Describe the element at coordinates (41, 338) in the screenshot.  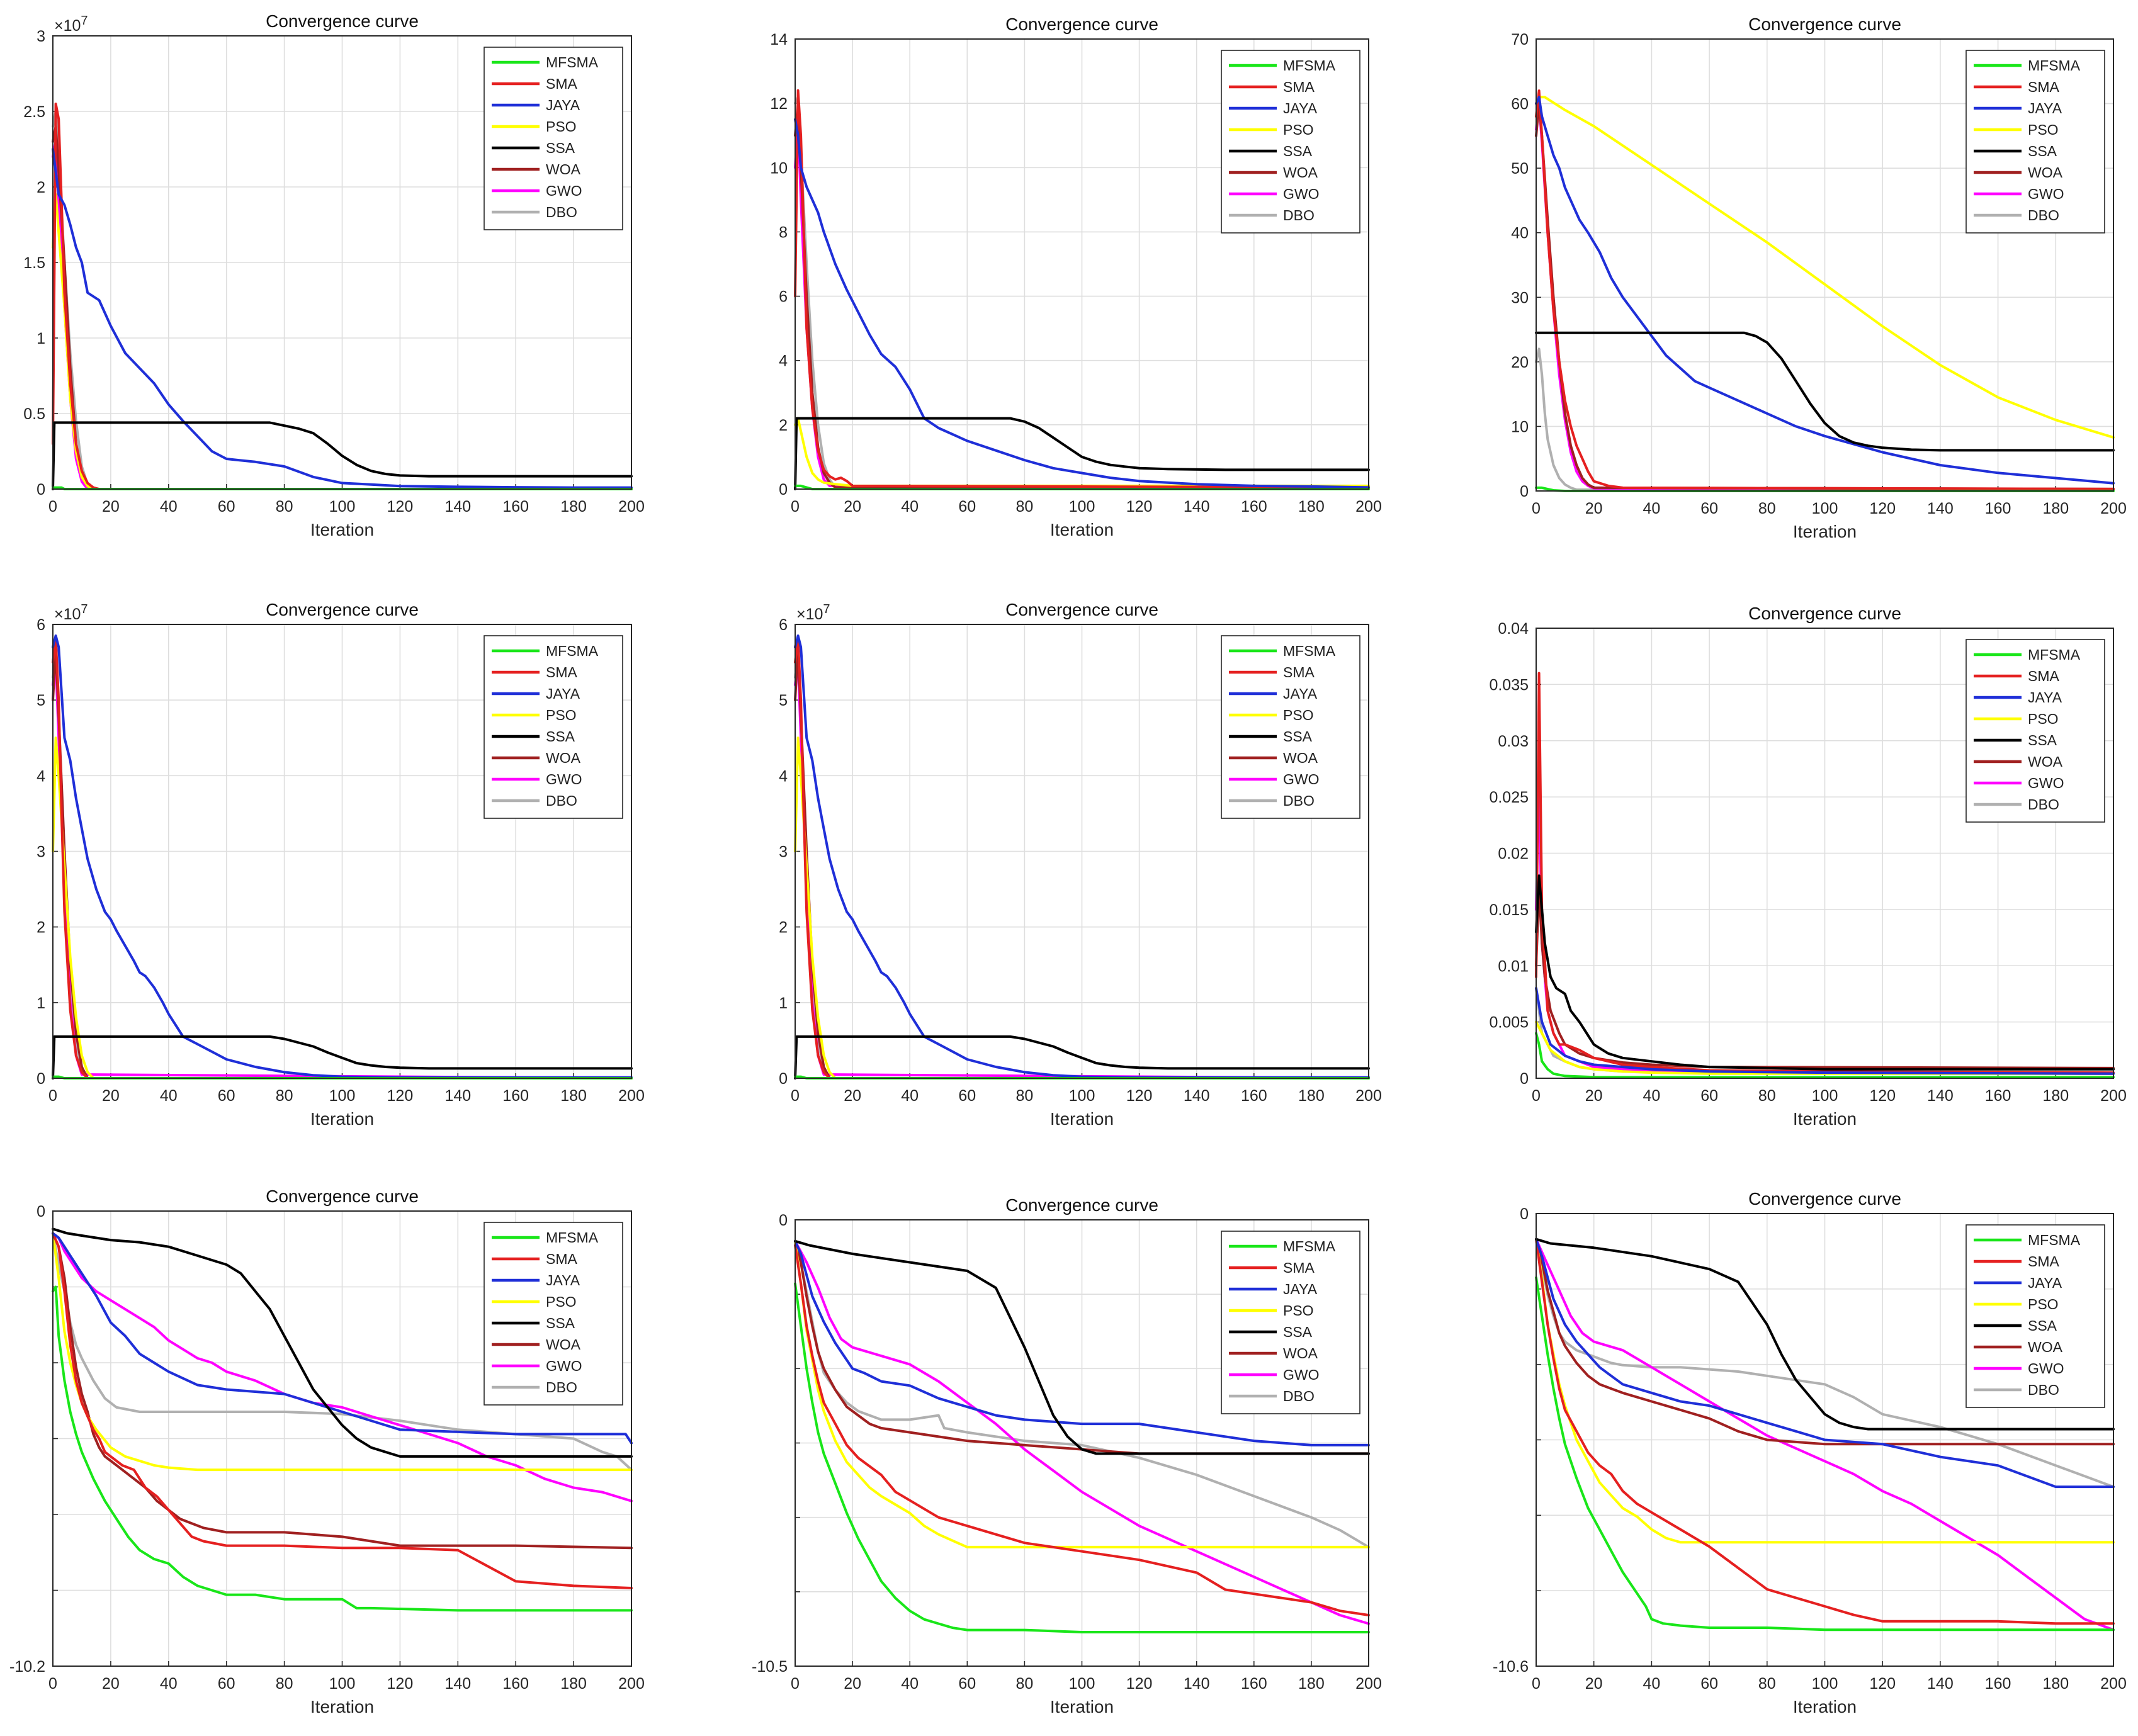
I see `y-tick-label: 1` at that location.